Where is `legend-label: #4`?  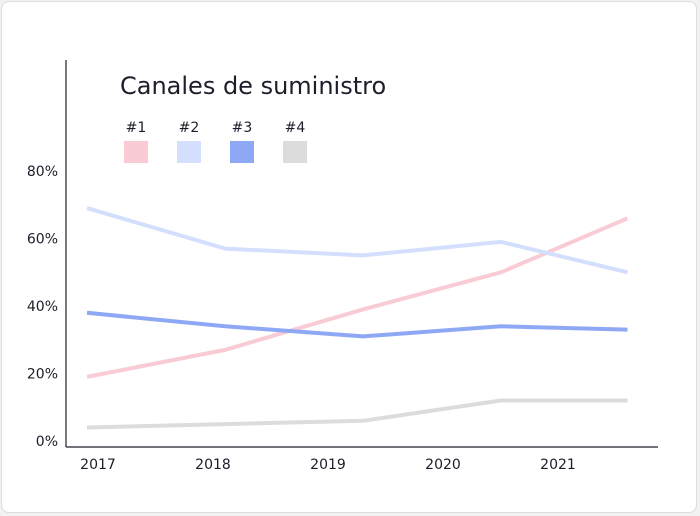 legend-label: #4 is located at coordinates (295, 128).